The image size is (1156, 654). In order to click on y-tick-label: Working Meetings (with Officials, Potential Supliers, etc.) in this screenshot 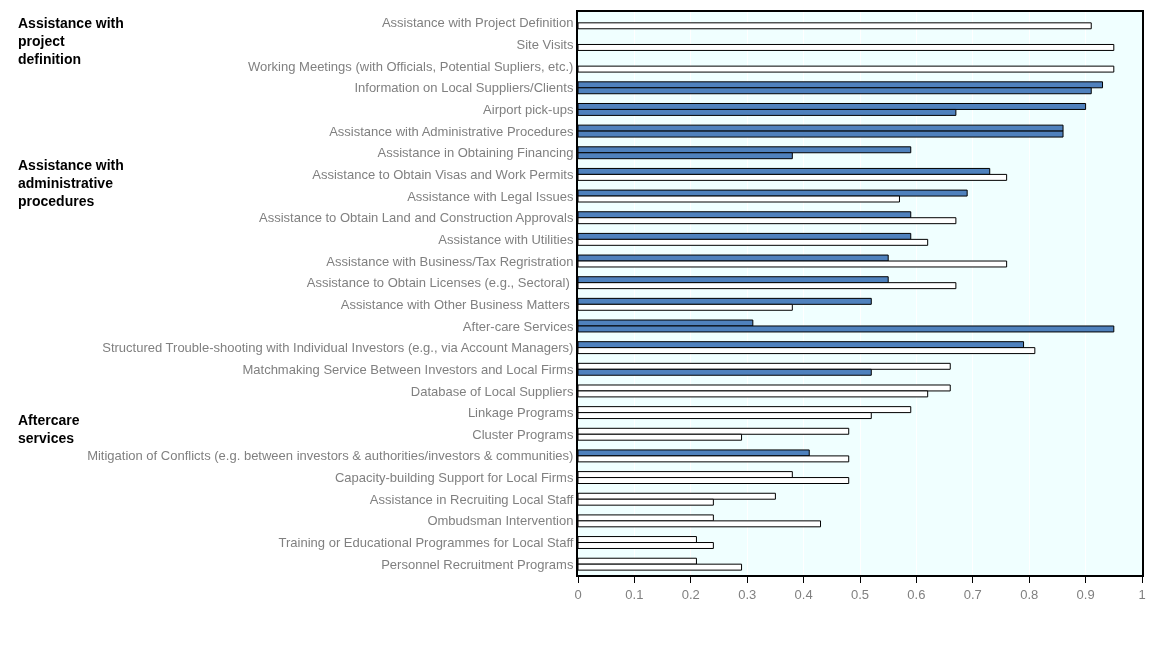, I will do `click(411, 66)`.